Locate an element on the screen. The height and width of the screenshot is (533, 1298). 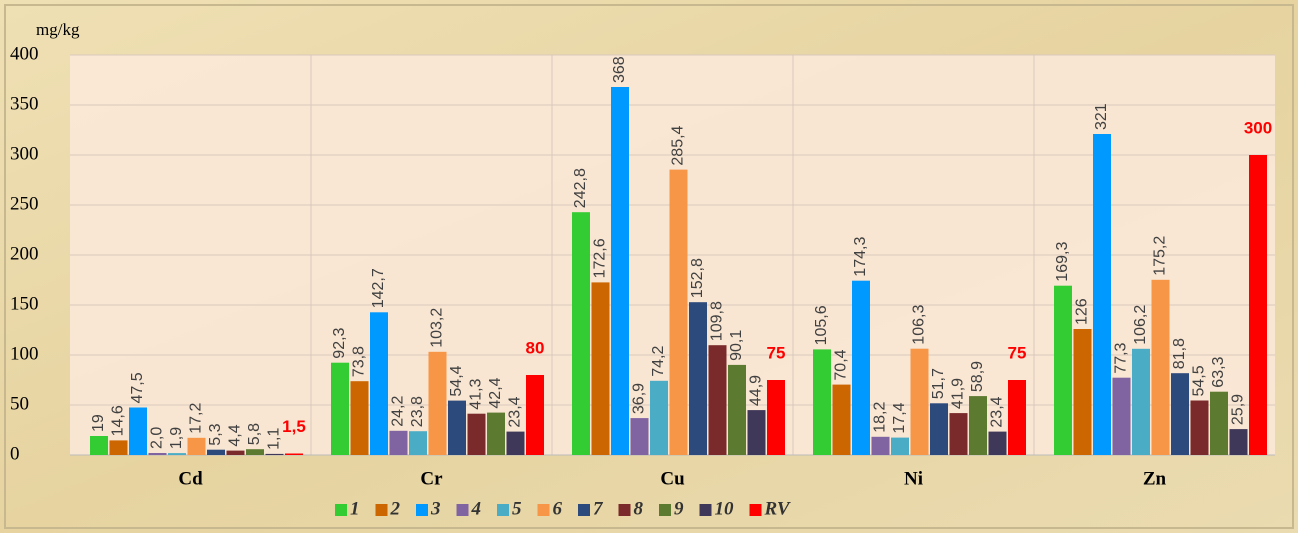
value-label: 106,3 is located at coordinates (919, 325).